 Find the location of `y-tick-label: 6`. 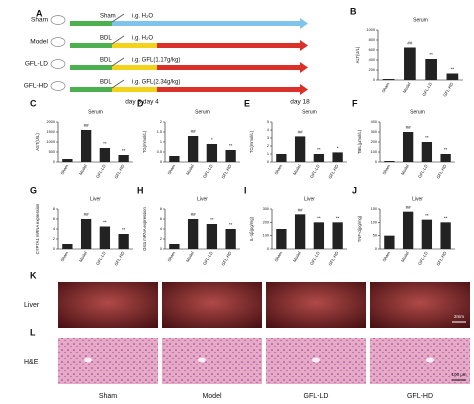

y-tick-label: 6 is located at coordinates (161, 219).